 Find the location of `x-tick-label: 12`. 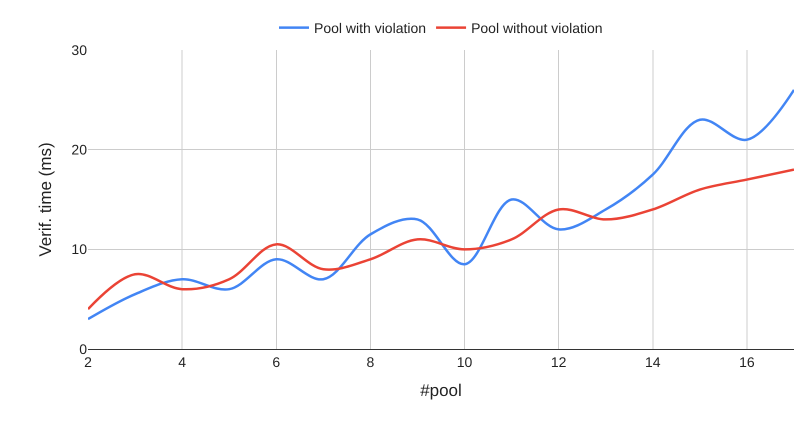

x-tick-label: 12 is located at coordinates (558, 362).